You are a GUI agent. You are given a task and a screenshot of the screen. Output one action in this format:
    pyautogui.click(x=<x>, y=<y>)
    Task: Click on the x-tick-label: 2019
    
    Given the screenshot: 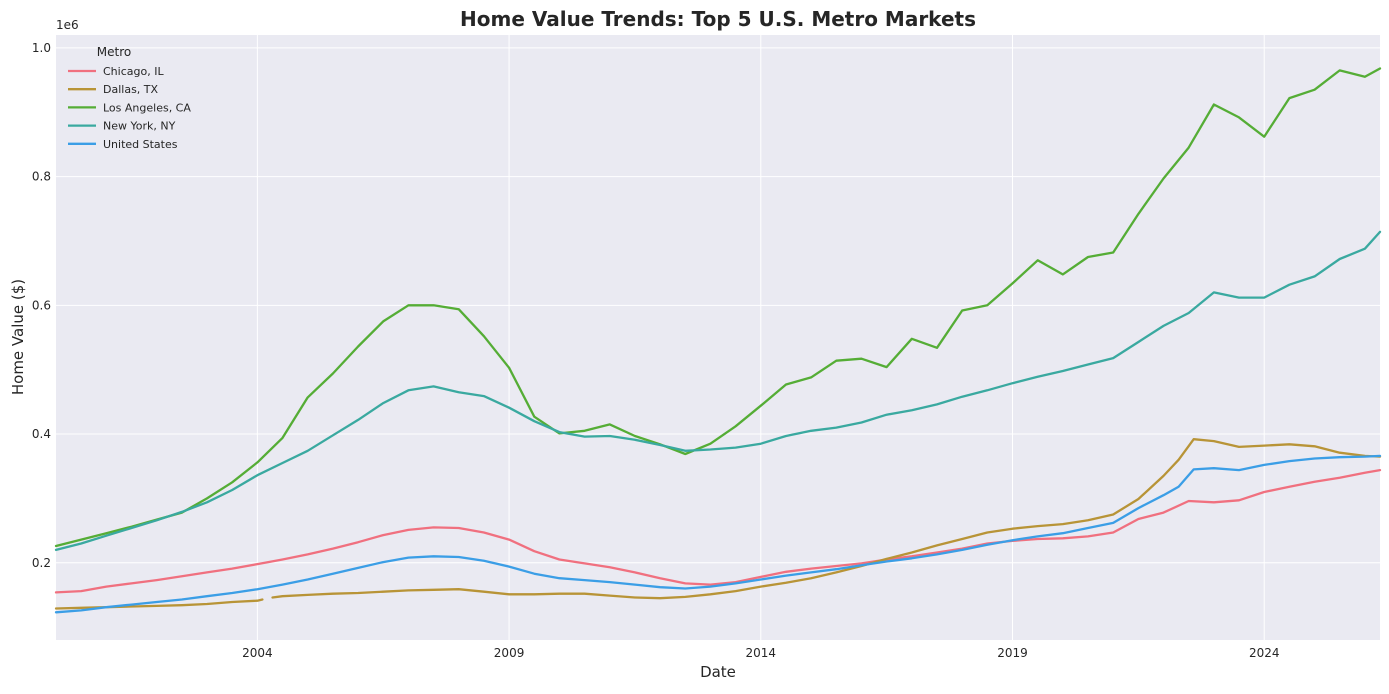 What is the action you would take?
    pyautogui.click(x=1012, y=653)
    